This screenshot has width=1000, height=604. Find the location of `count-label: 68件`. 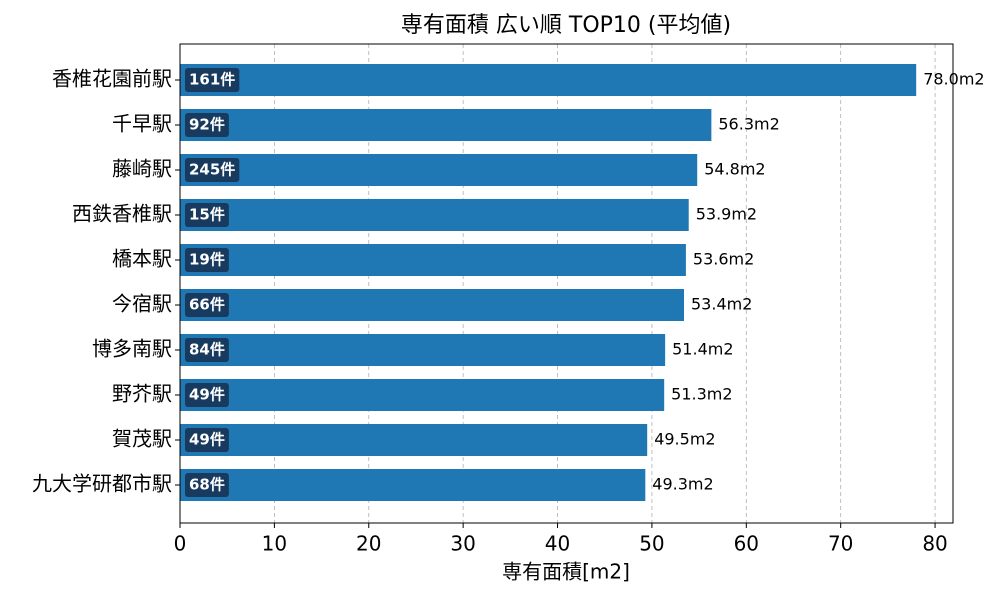

count-label: 68件 is located at coordinates (207, 485).